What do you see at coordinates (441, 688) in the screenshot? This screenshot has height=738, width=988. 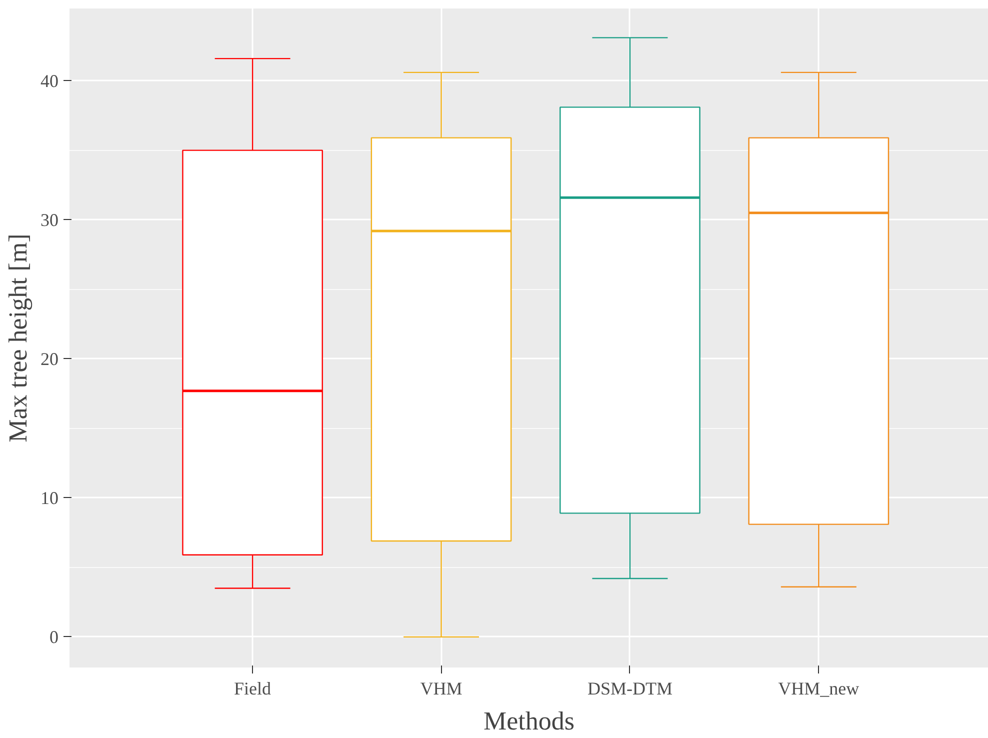 I see `x-tick-label: VHM` at bounding box center [441, 688].